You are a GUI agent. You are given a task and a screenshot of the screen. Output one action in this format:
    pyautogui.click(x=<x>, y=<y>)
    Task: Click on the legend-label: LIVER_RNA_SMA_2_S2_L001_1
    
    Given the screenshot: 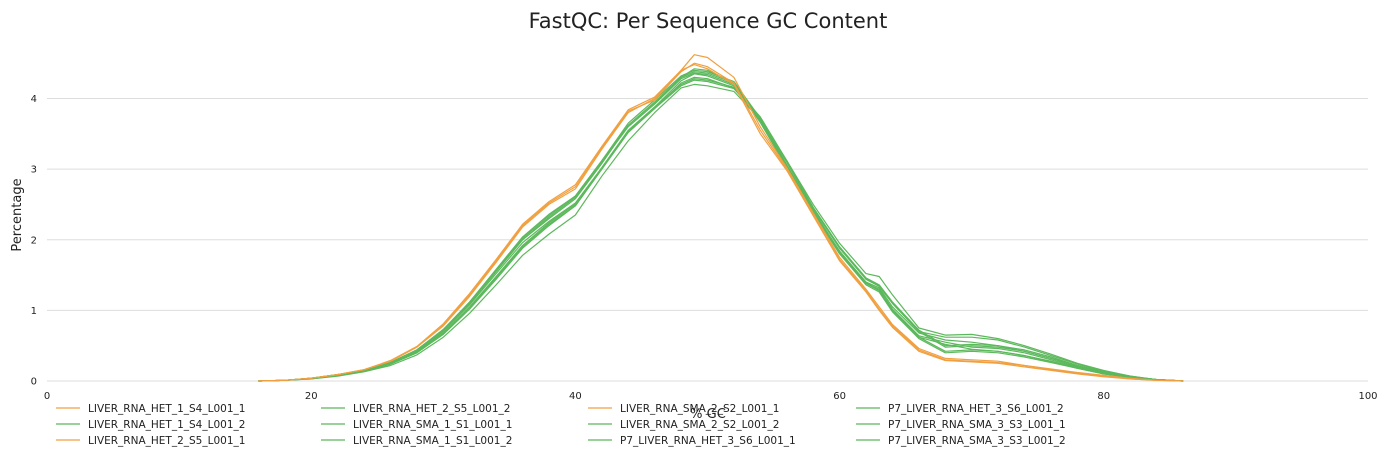 What is the action you would take?
    pyautogui.click(x=699, y=409)
    